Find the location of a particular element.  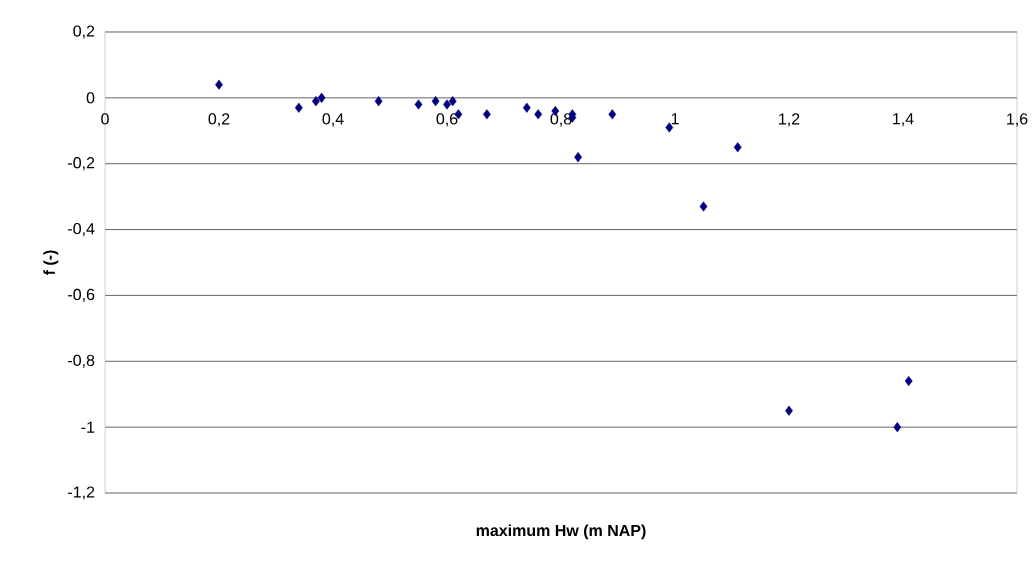

y-axis-title: f (-) is located at coordinates (51, 263).